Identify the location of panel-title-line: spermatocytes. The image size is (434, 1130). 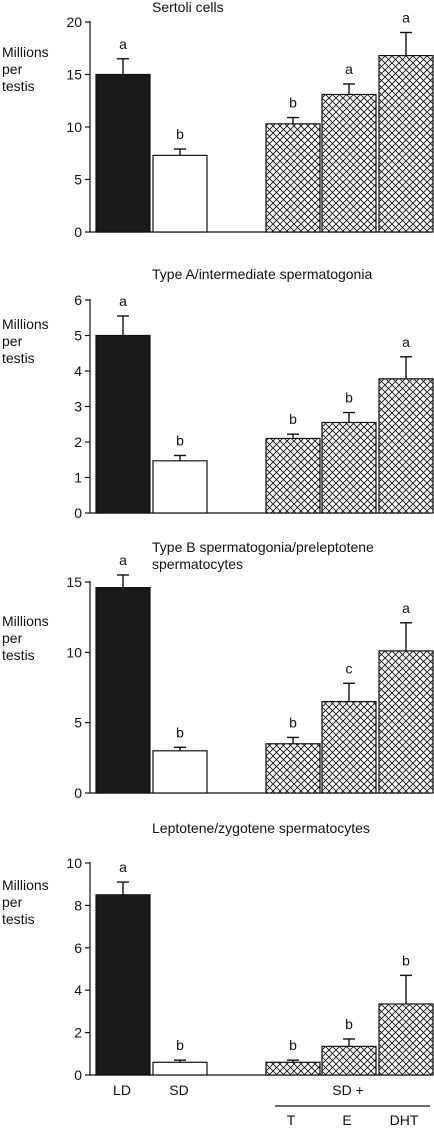
(197, 564).